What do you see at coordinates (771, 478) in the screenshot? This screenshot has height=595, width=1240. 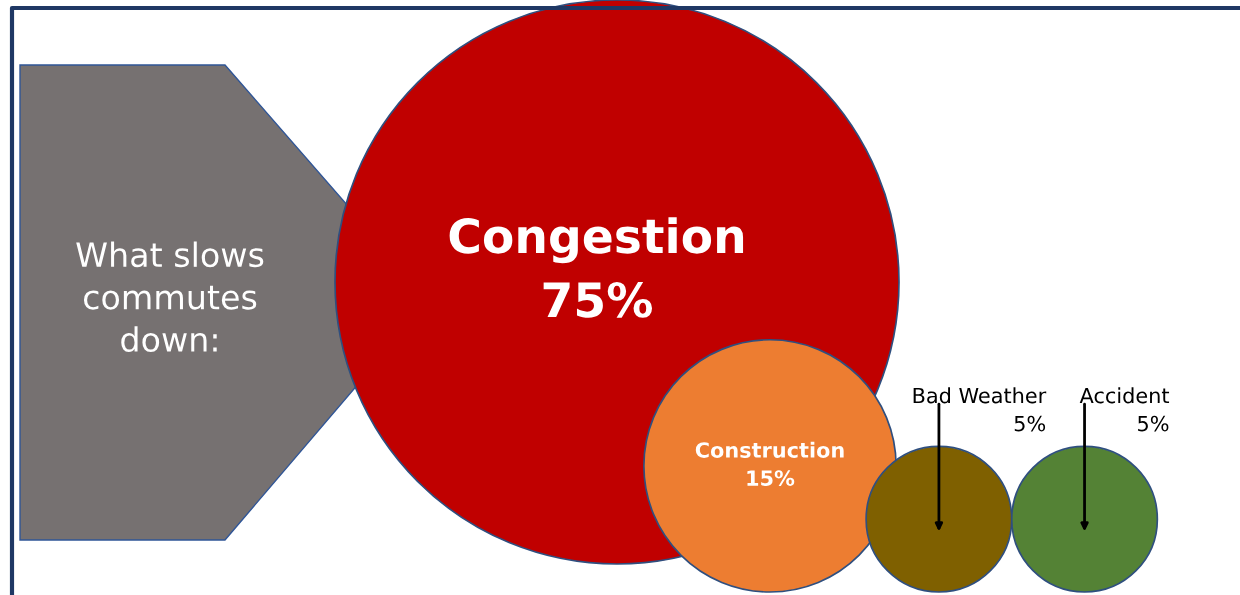 I see `data-label: 15%` at bounding box center [771, 478].